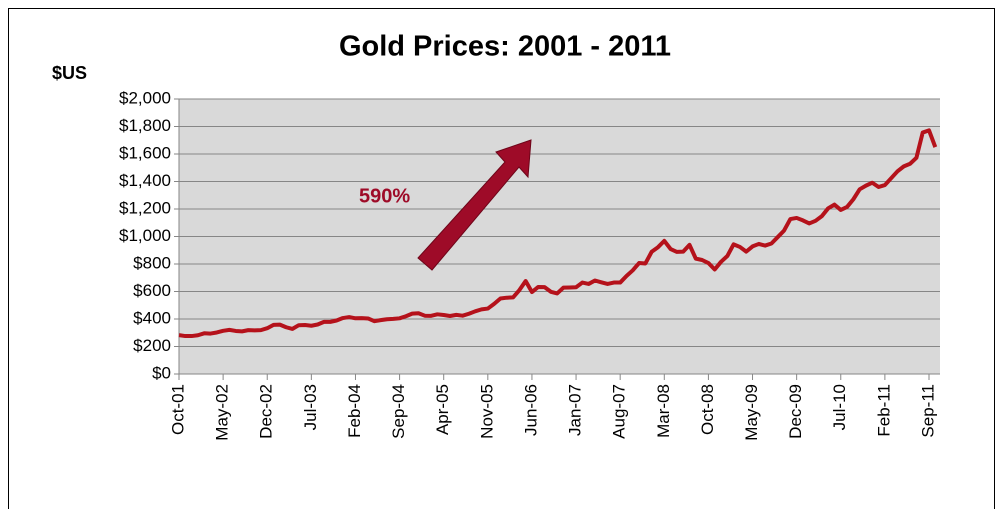 This screenshot has width=1000, height=509. I want to click on x-tick-label: Dec-02, so click(266, 411).